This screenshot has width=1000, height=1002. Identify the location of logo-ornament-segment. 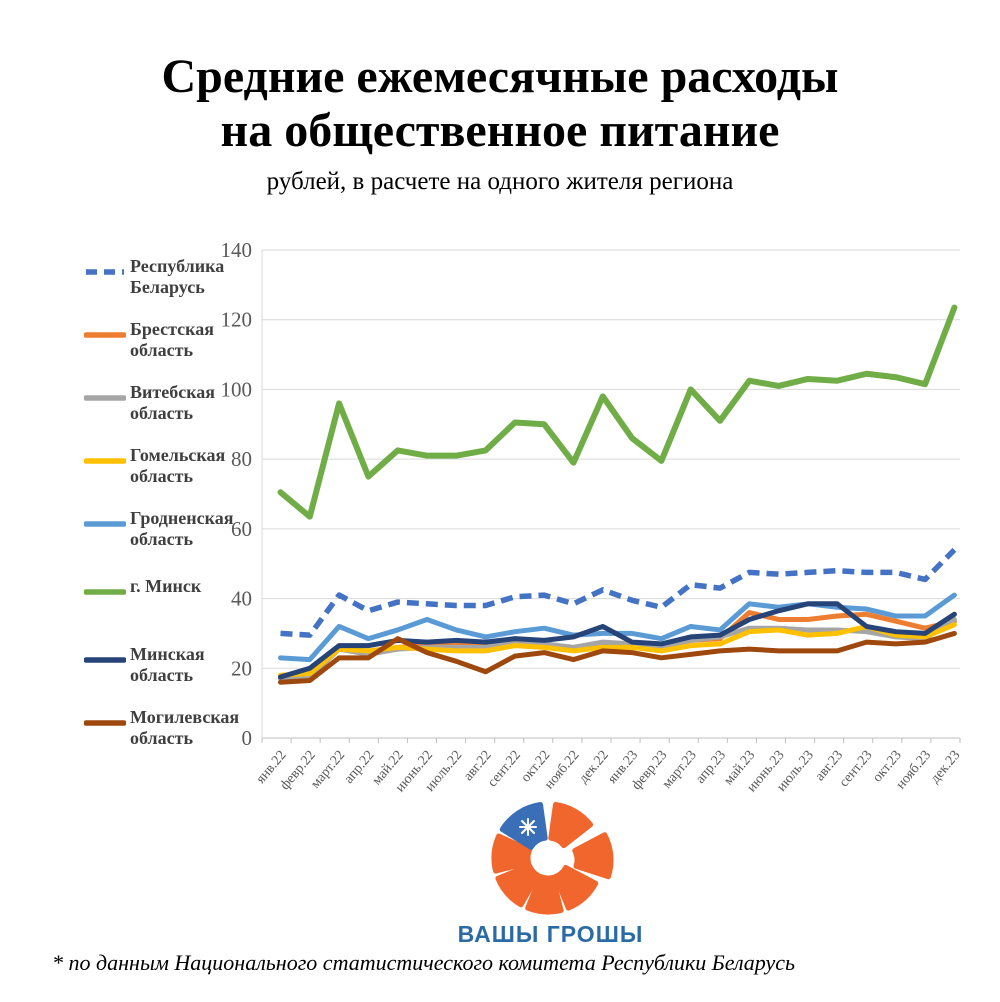
(523, 826).